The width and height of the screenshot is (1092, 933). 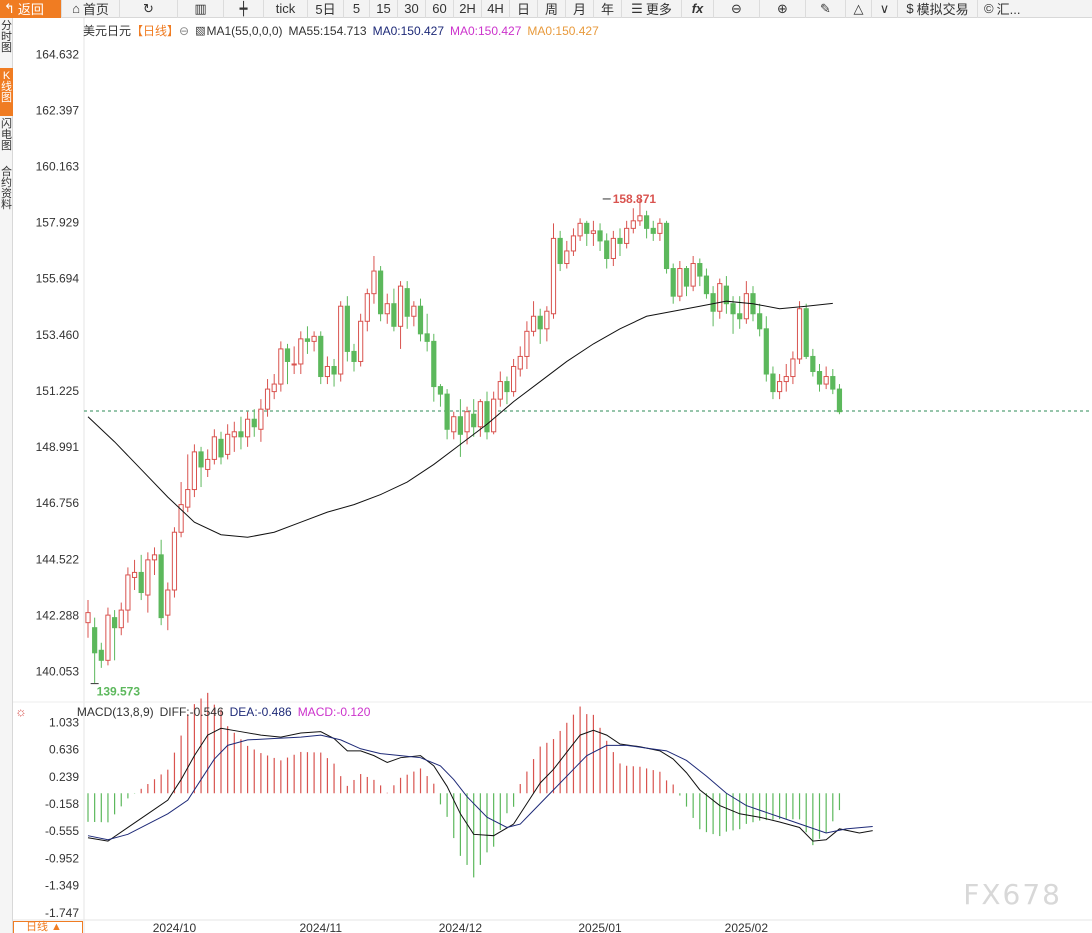 I want to click on tab-contract-info: 合约资料, so click(x=6, y=188).